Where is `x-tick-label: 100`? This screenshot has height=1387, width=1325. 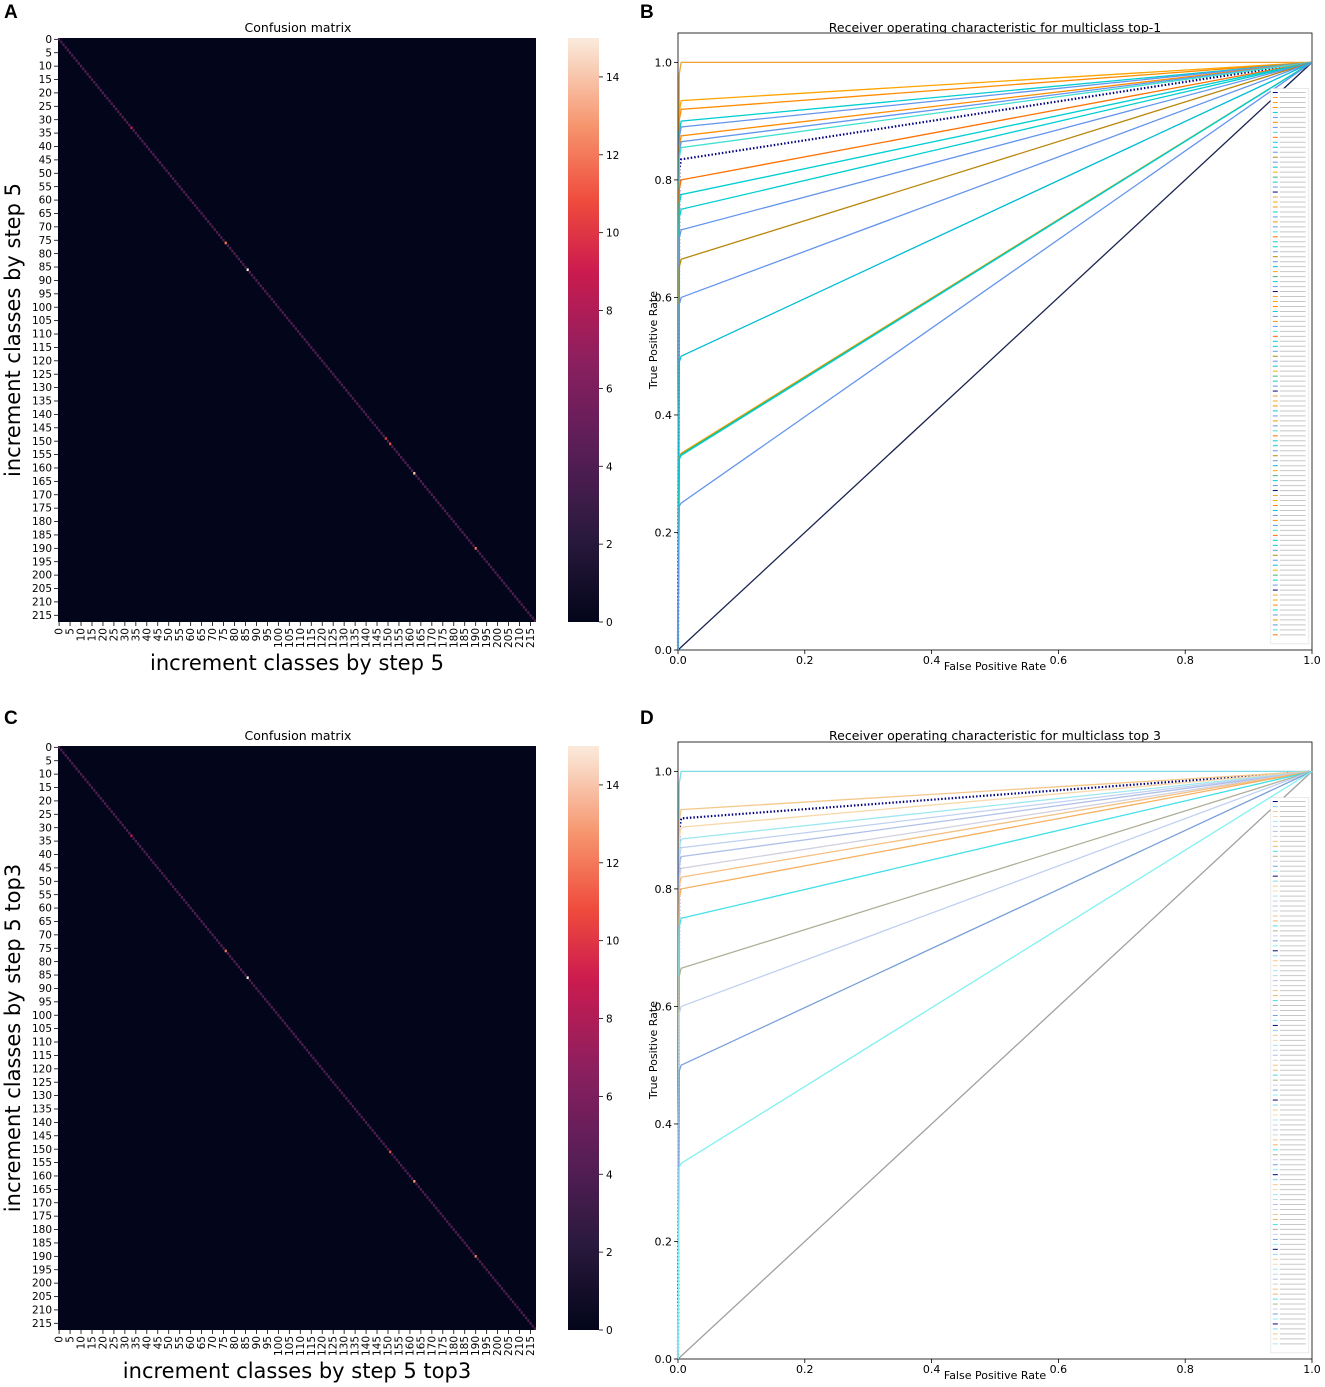 x-tick-label: 100 is located at coordinates (279, 638).